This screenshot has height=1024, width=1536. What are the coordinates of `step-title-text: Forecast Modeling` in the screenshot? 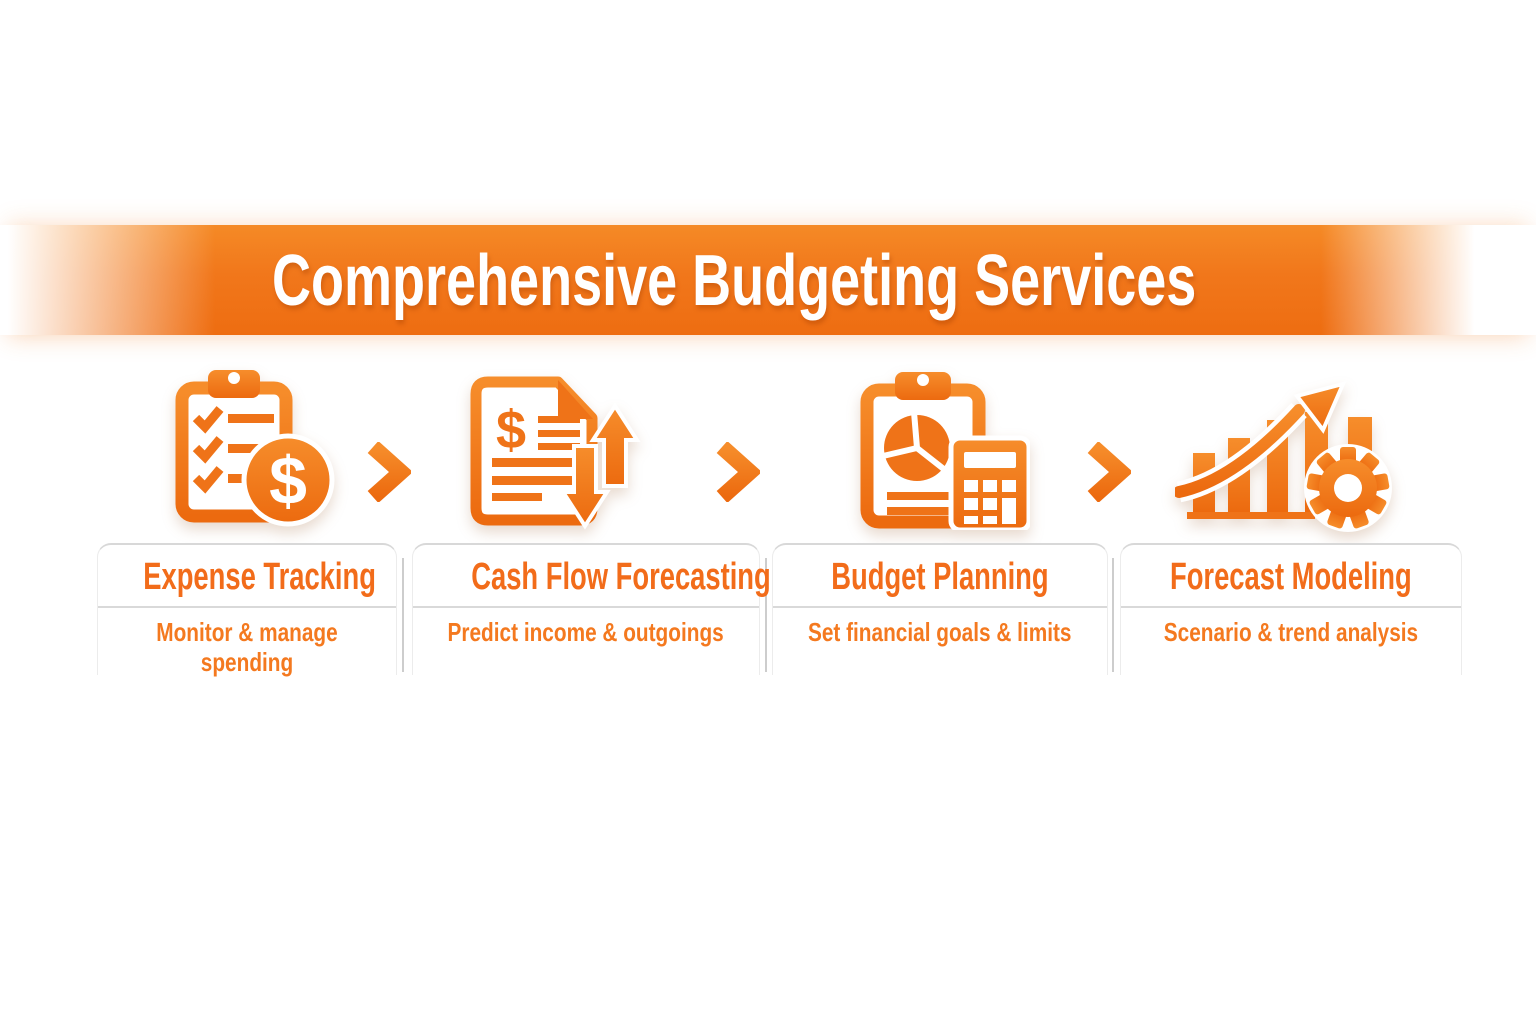 It's located at (1291, 577).